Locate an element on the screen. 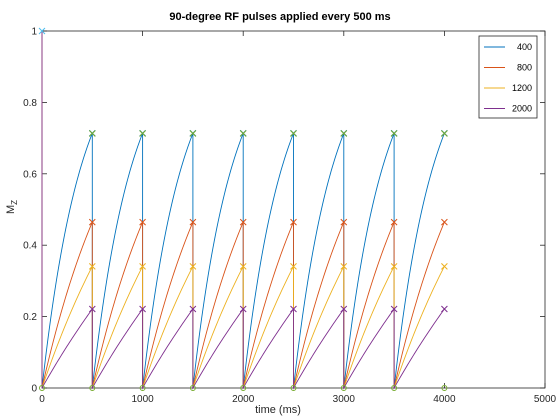 The height and width of the screenshot is (420, 560). x-tick-label: 1000 is located at coordinates (142, 399).